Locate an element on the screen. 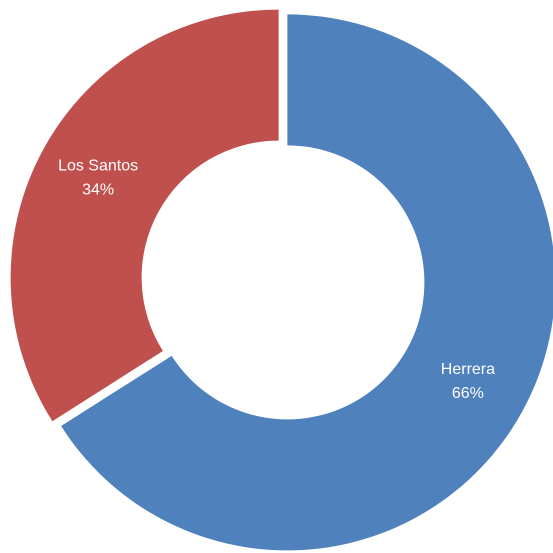 The image size is (553, 553). slice-label: Herrera is located at coordinates (468, 369).